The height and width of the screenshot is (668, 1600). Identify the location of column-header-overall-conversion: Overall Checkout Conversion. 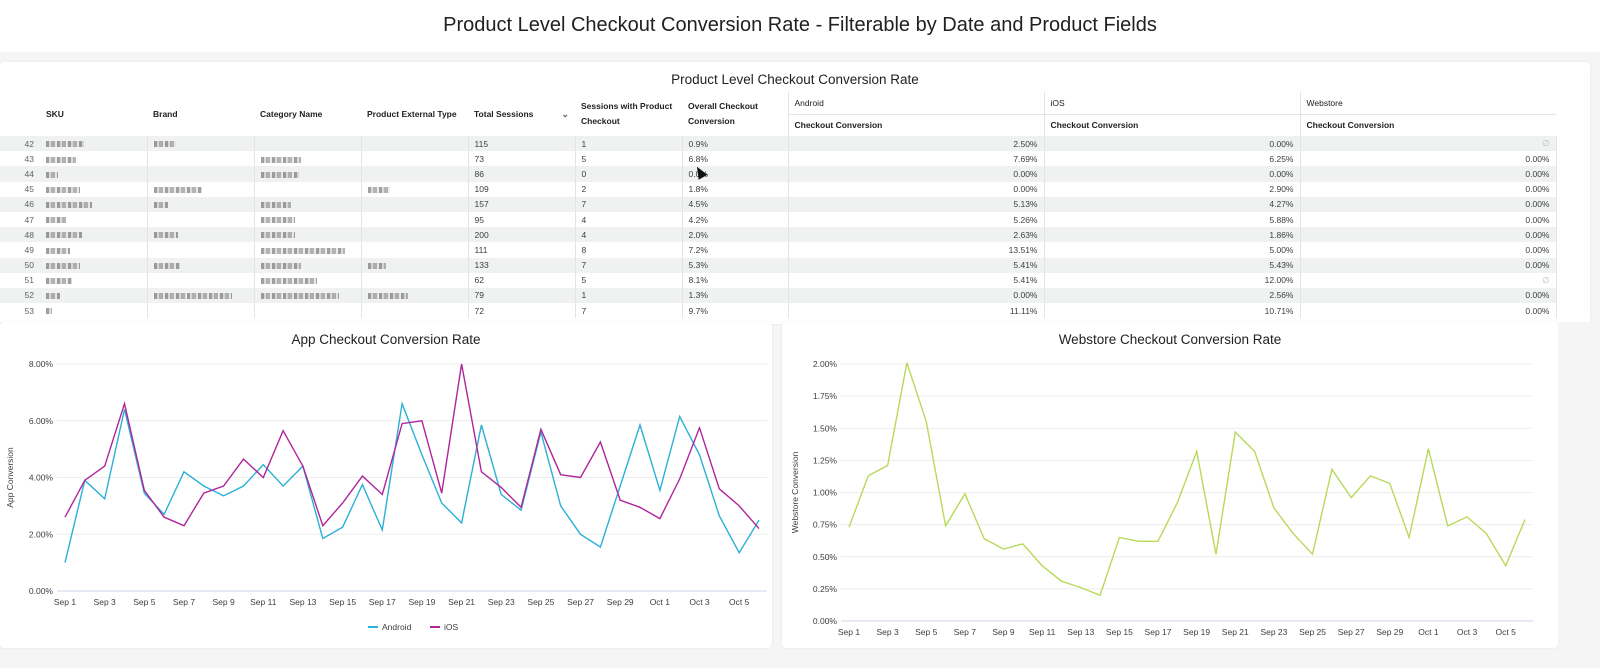
(723, 113).